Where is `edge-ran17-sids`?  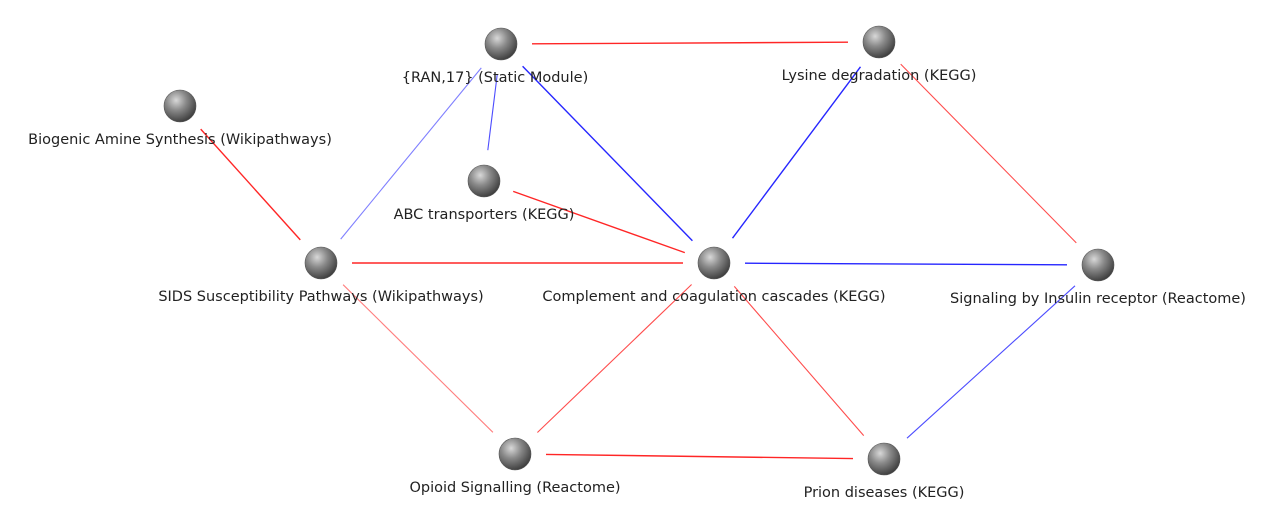 edge-ran17-sids is located at coordinates (411, 153).